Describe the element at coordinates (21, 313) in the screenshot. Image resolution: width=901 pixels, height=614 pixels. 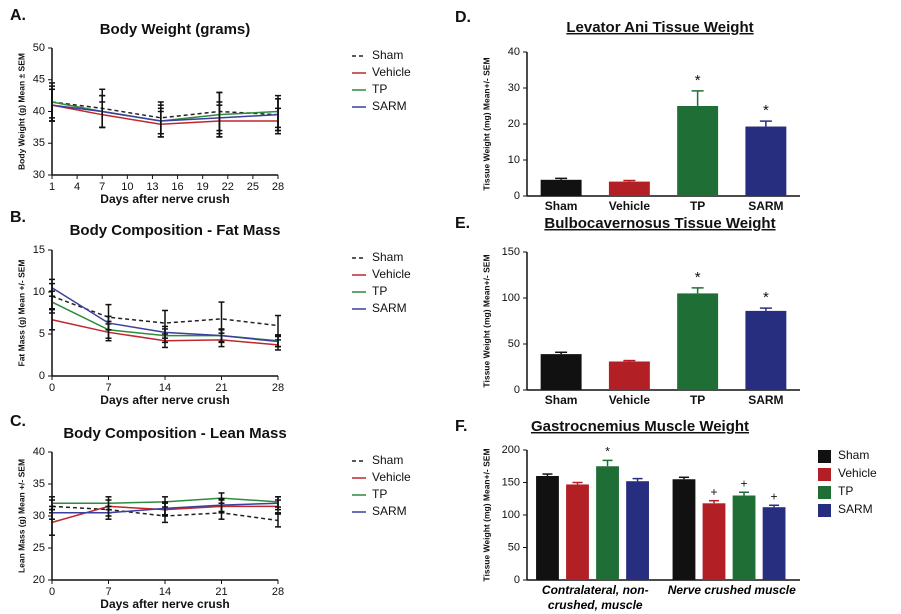
I see `y-axis-label: Fat Mass (g) Mean +/- SEM` at that location.